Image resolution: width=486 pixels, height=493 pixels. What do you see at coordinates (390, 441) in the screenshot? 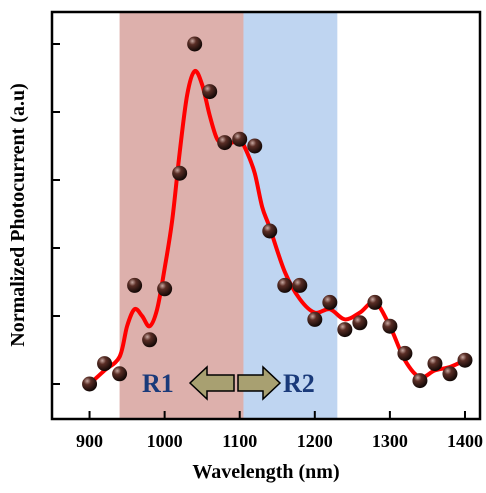
I see `x-tick-label: 1300` at bounding box center [390, 441].